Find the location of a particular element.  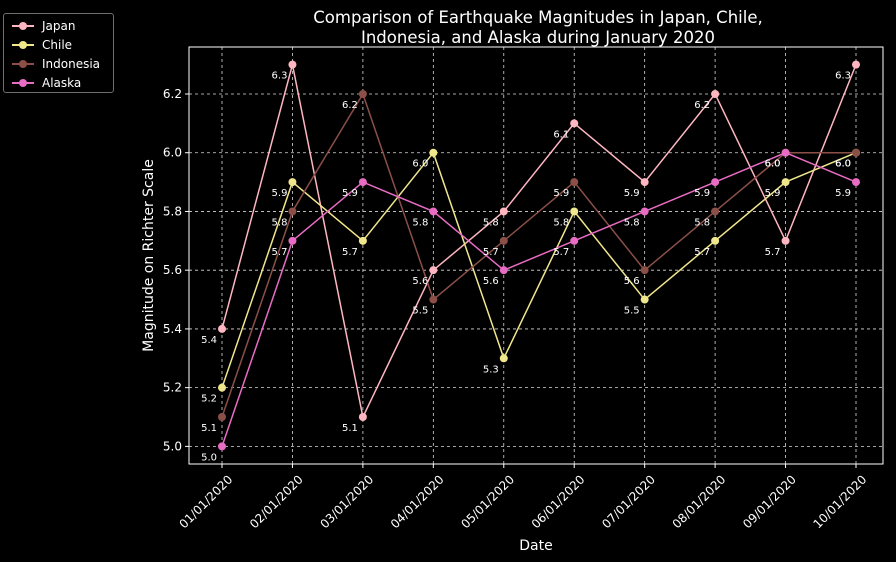

data-label-indonesia: 5.5 is located at coordinates (420, 311).